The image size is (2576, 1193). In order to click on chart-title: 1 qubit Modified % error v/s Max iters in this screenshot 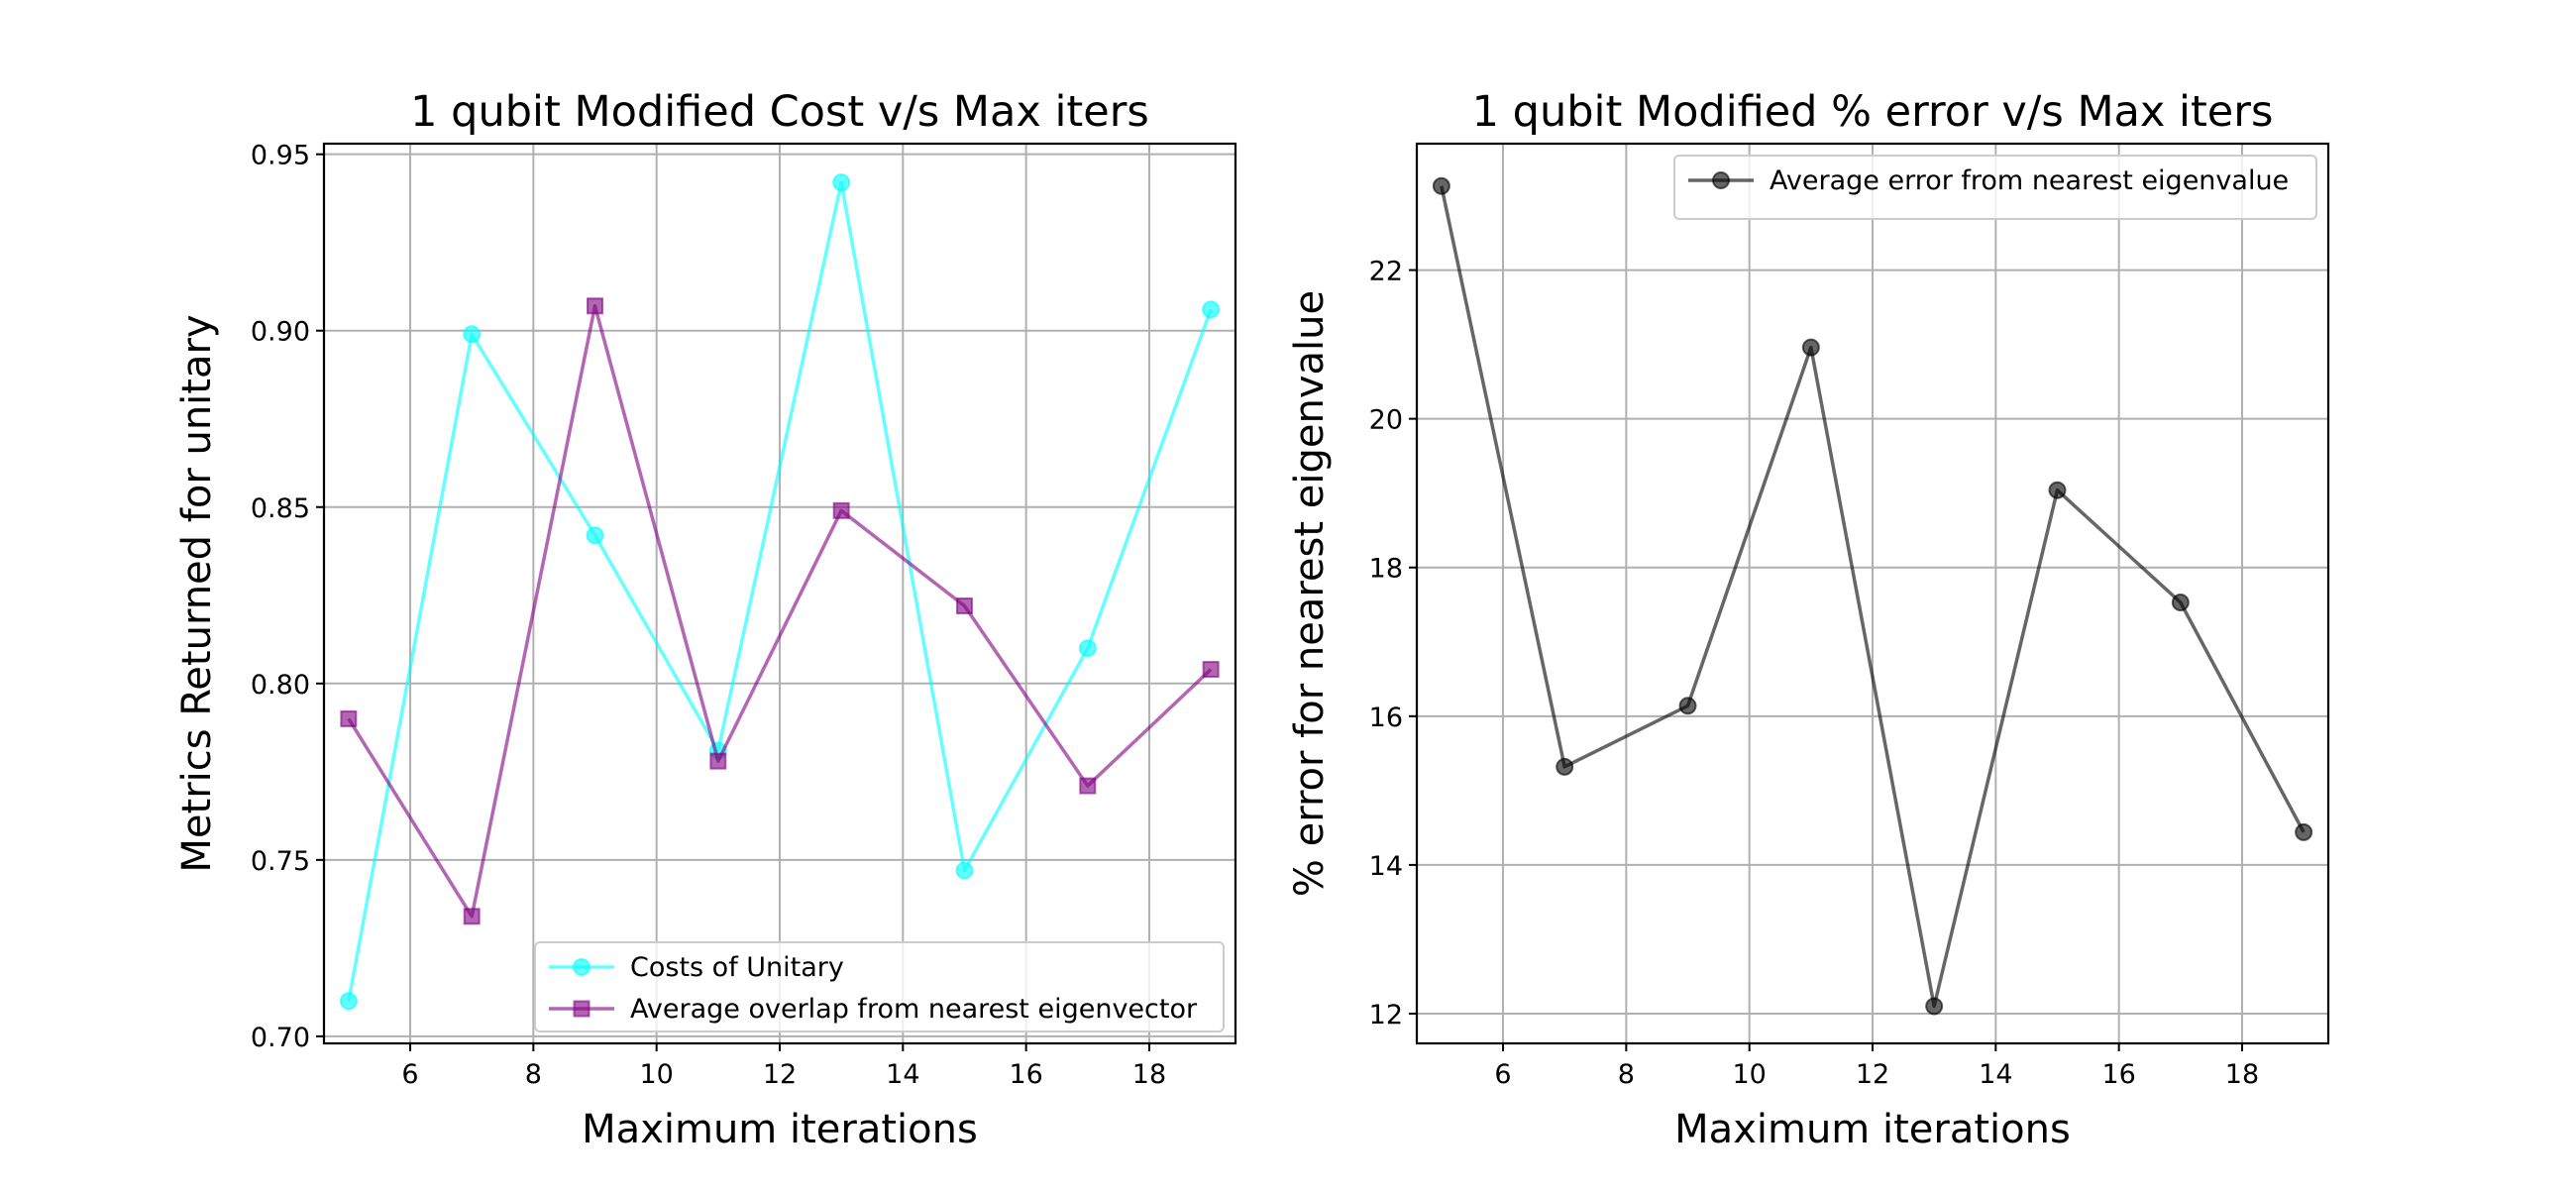, I will do `click(1873, 112)`.